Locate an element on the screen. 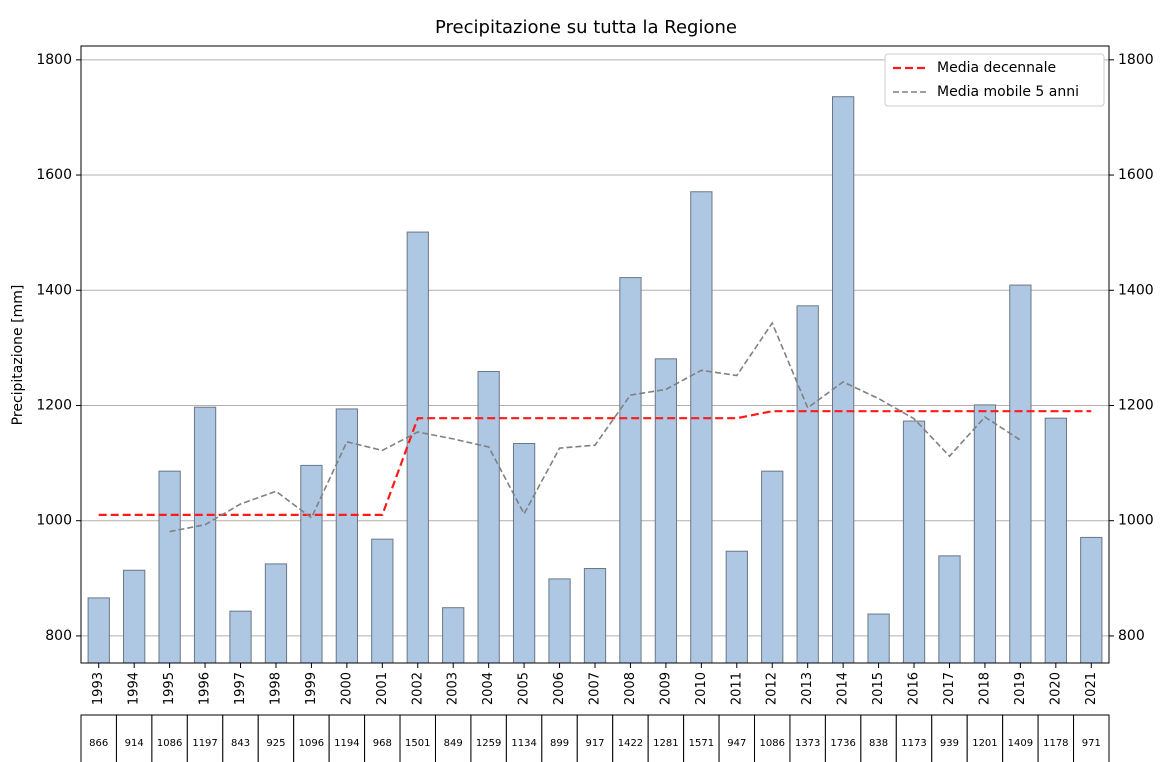 The width and height of the screenshot is (1161, 762). x-tick-label: 2010 is located at coordinates (701, 688).